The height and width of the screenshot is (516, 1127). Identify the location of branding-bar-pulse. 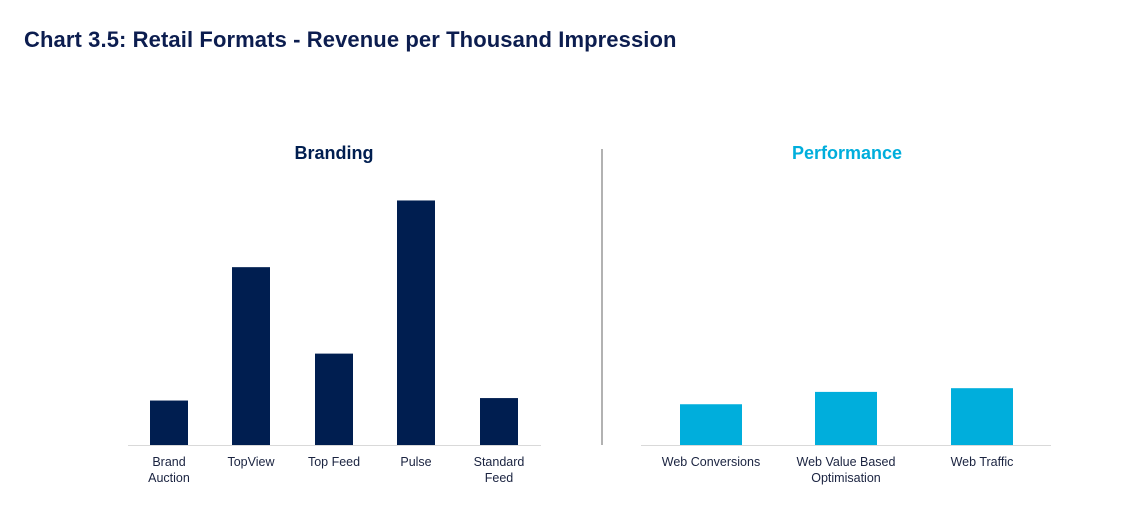
(416, 322).